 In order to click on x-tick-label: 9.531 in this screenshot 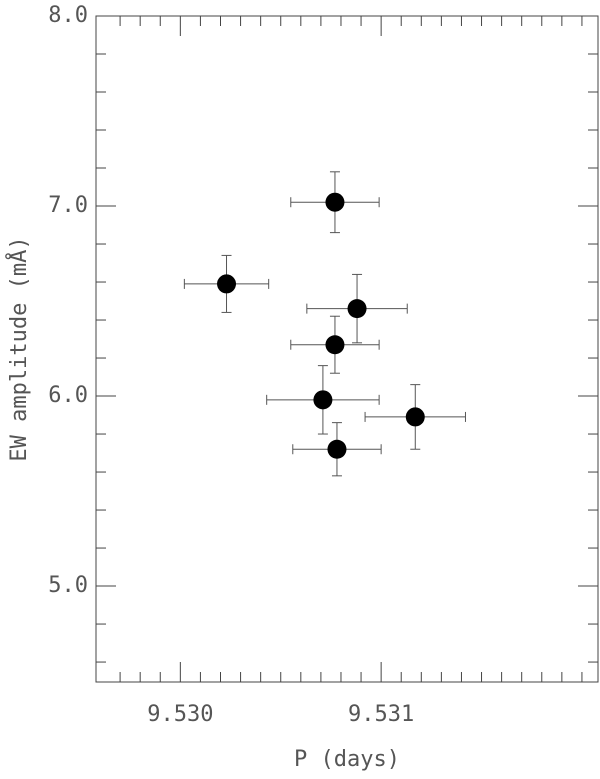, I will do `click(381, 714)`.